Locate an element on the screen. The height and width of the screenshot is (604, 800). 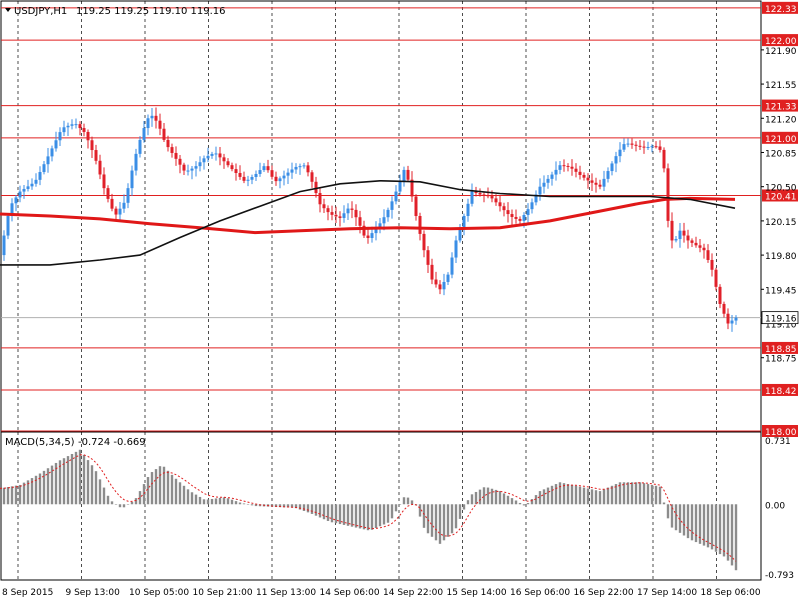
macd-y-tick-label: 0.00 is located at coordinates (775, 506).